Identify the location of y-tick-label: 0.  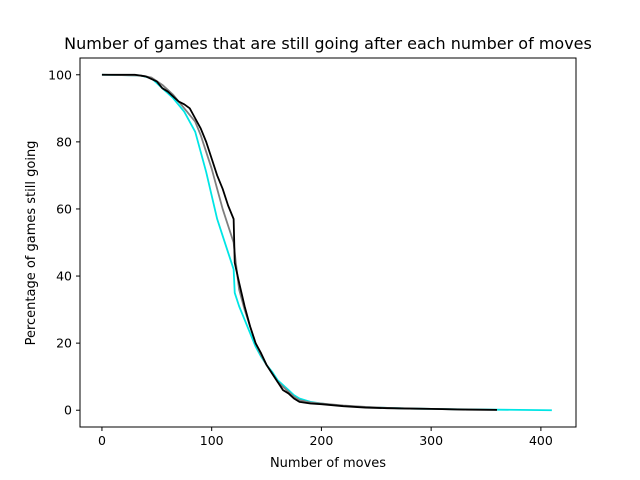
(68, 410).